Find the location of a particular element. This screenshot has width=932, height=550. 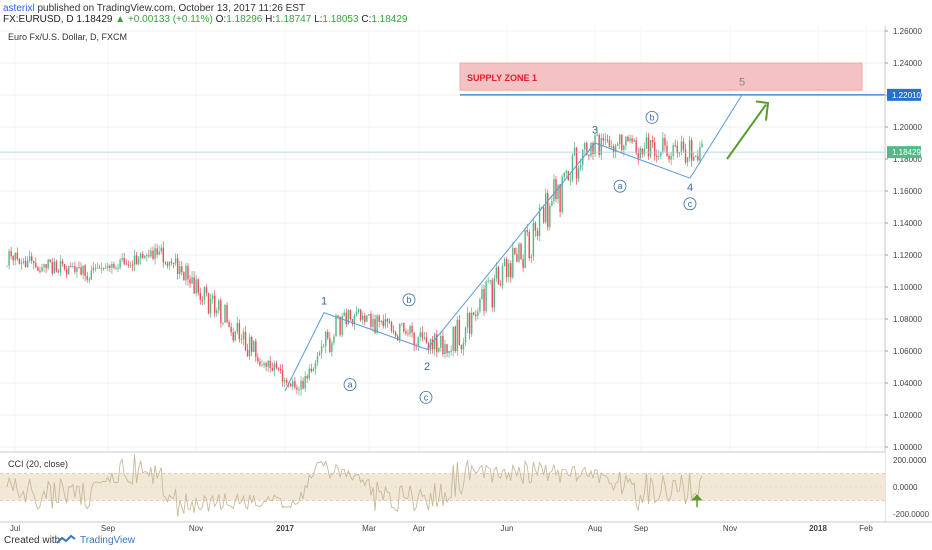

time-tick-label: Nov is located at coordinates (730, 528).